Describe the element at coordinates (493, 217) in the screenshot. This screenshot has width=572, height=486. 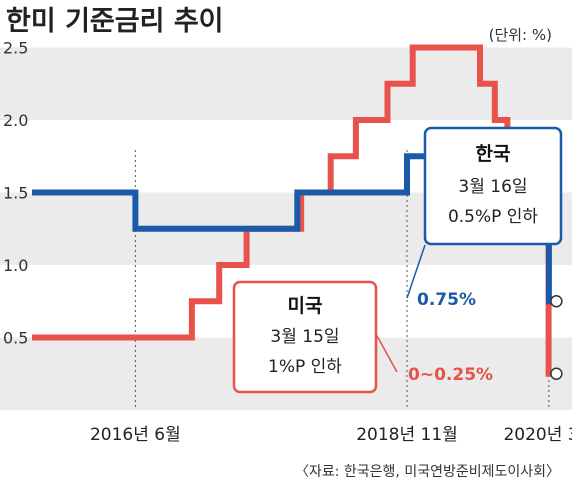
I see `korea-callout-change: 0.5%P 인하` at that location.